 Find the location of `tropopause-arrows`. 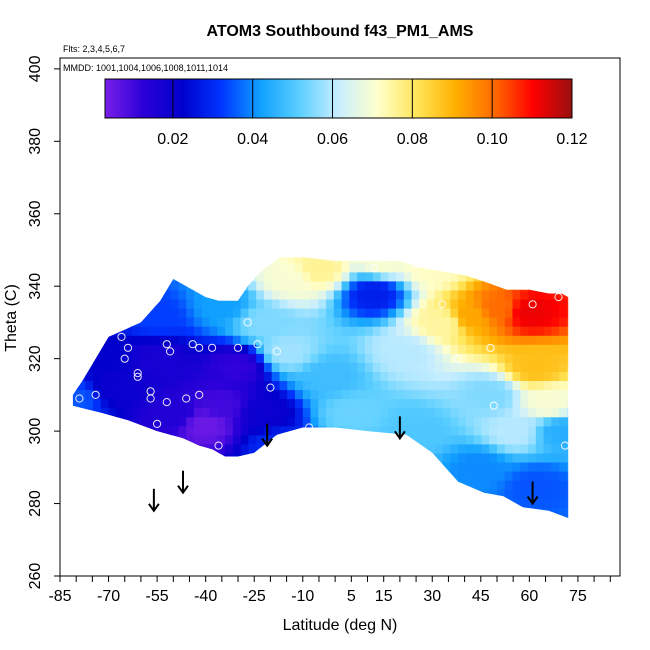

tropopause-arrows is located at coordinates (343, 464).